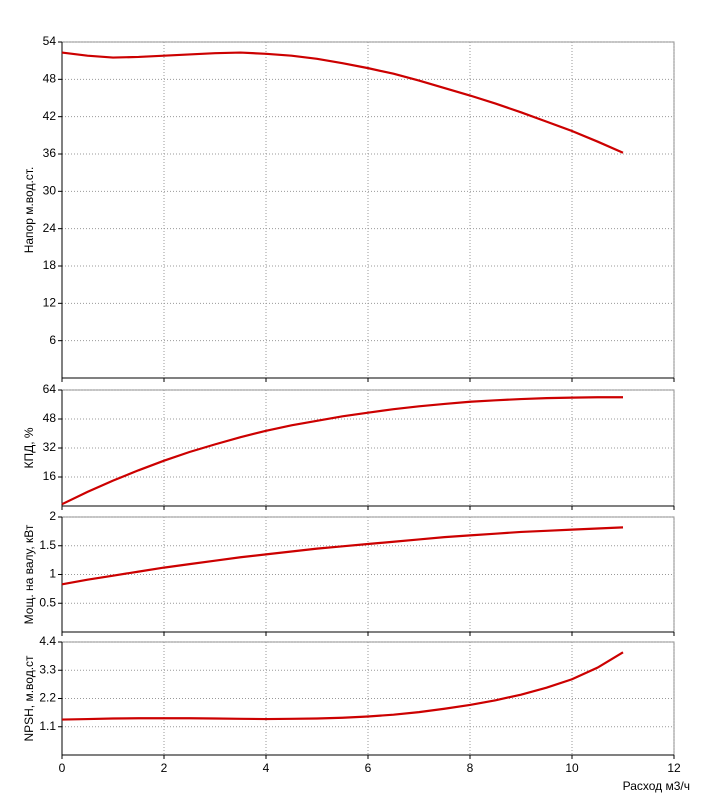  I want to click on y-tick-label: 36, so click(50, 153).